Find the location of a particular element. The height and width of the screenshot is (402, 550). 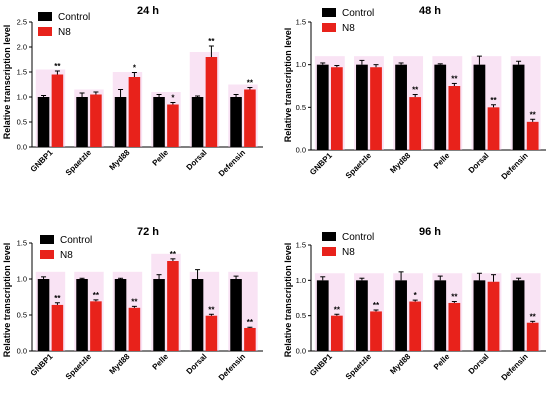

panel-title: 96 h is located at coordinates (430, 232).